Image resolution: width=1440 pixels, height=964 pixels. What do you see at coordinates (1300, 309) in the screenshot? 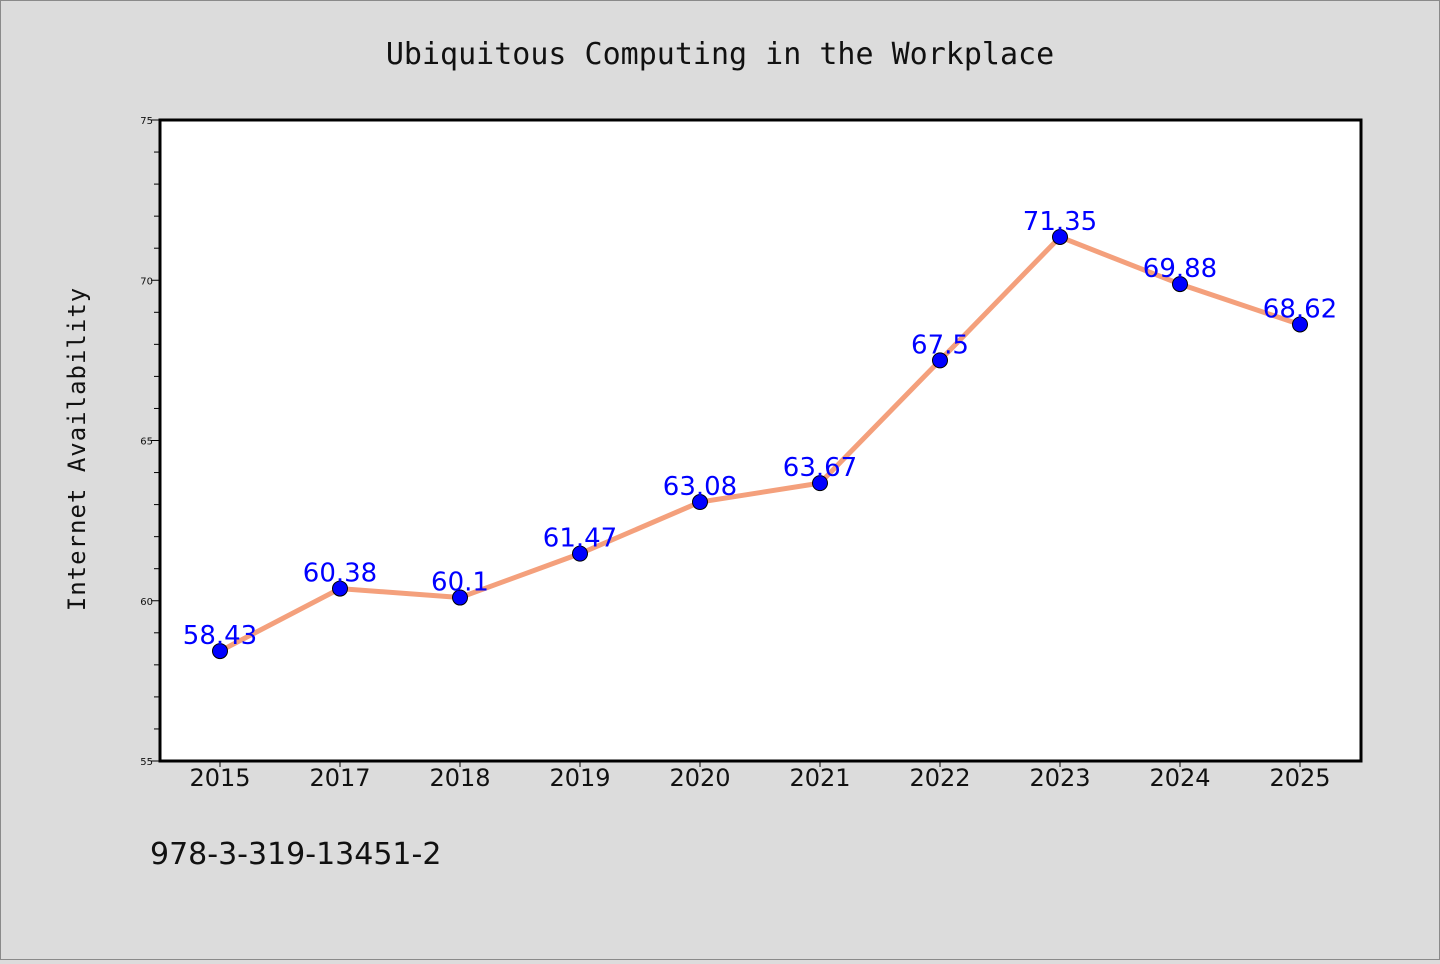
I see `data-label: 68.62` at bounding box center [1300, 309].